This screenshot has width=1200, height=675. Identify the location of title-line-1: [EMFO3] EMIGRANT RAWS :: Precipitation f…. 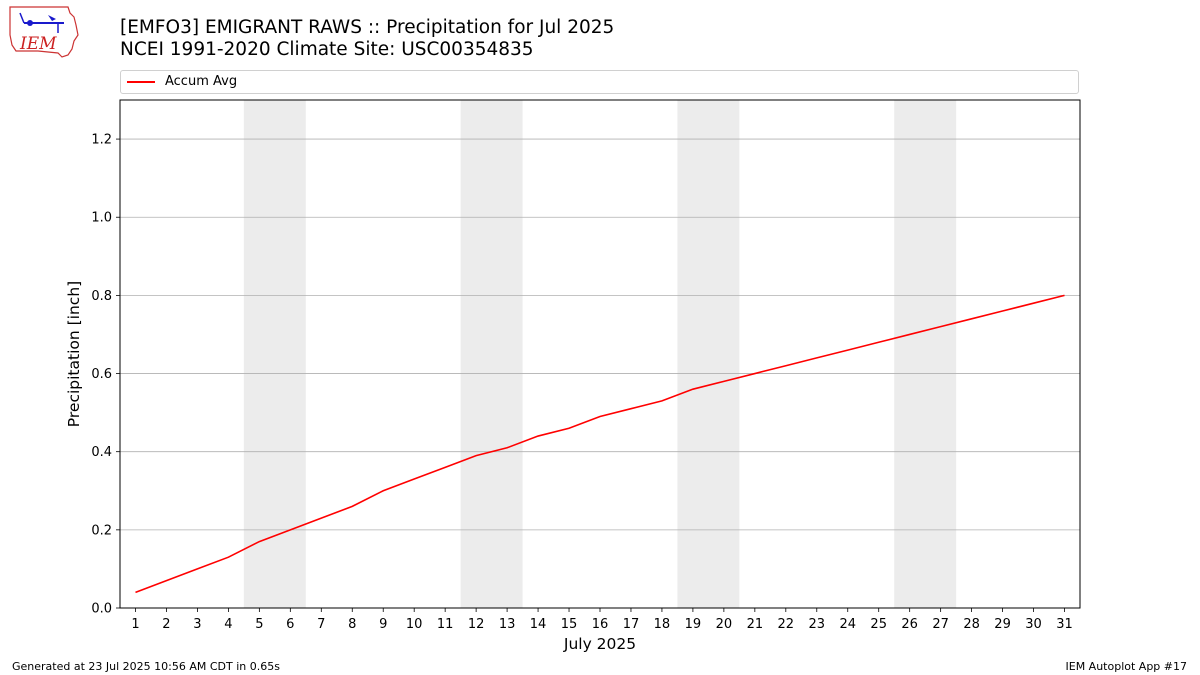
(367, 27).